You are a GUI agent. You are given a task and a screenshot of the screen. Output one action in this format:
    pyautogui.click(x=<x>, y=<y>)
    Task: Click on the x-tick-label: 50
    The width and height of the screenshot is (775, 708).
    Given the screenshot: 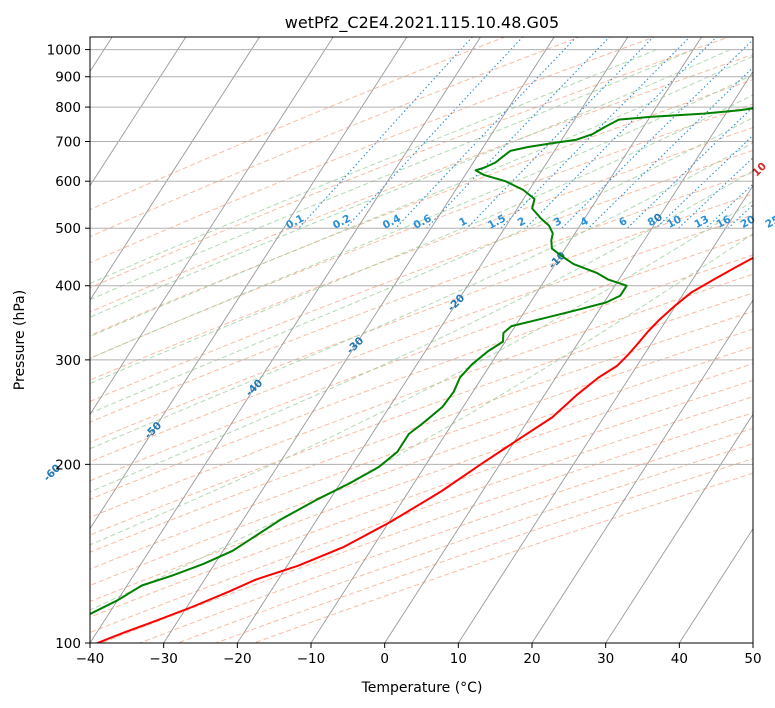 What is the action you would take?
    pyautogui.click(x=752, y=659)
    